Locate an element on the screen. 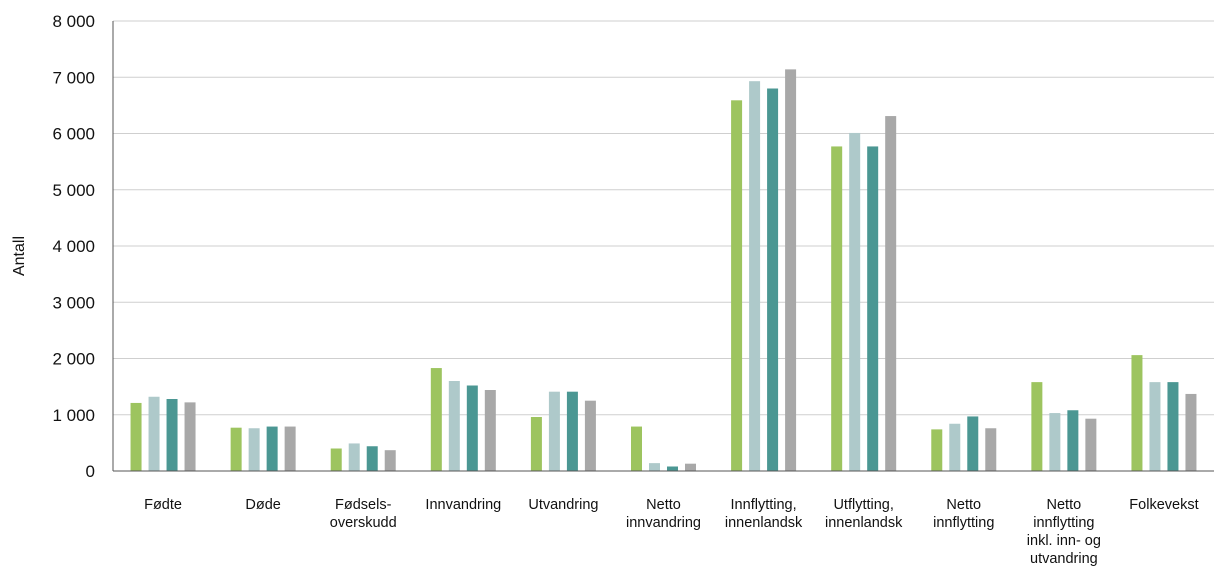 The height and width of the screenshot is (576, 1214). x-category-label: Utflytting, is located at coordinates (863, 505).